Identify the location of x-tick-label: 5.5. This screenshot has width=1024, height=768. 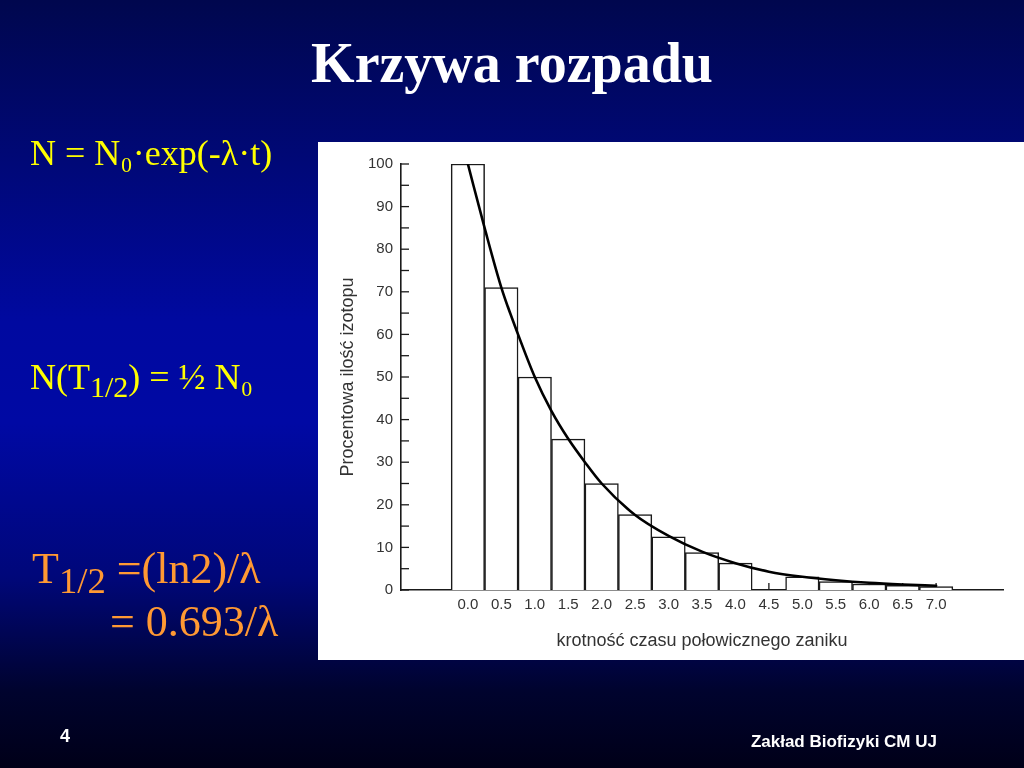
(836, 604).